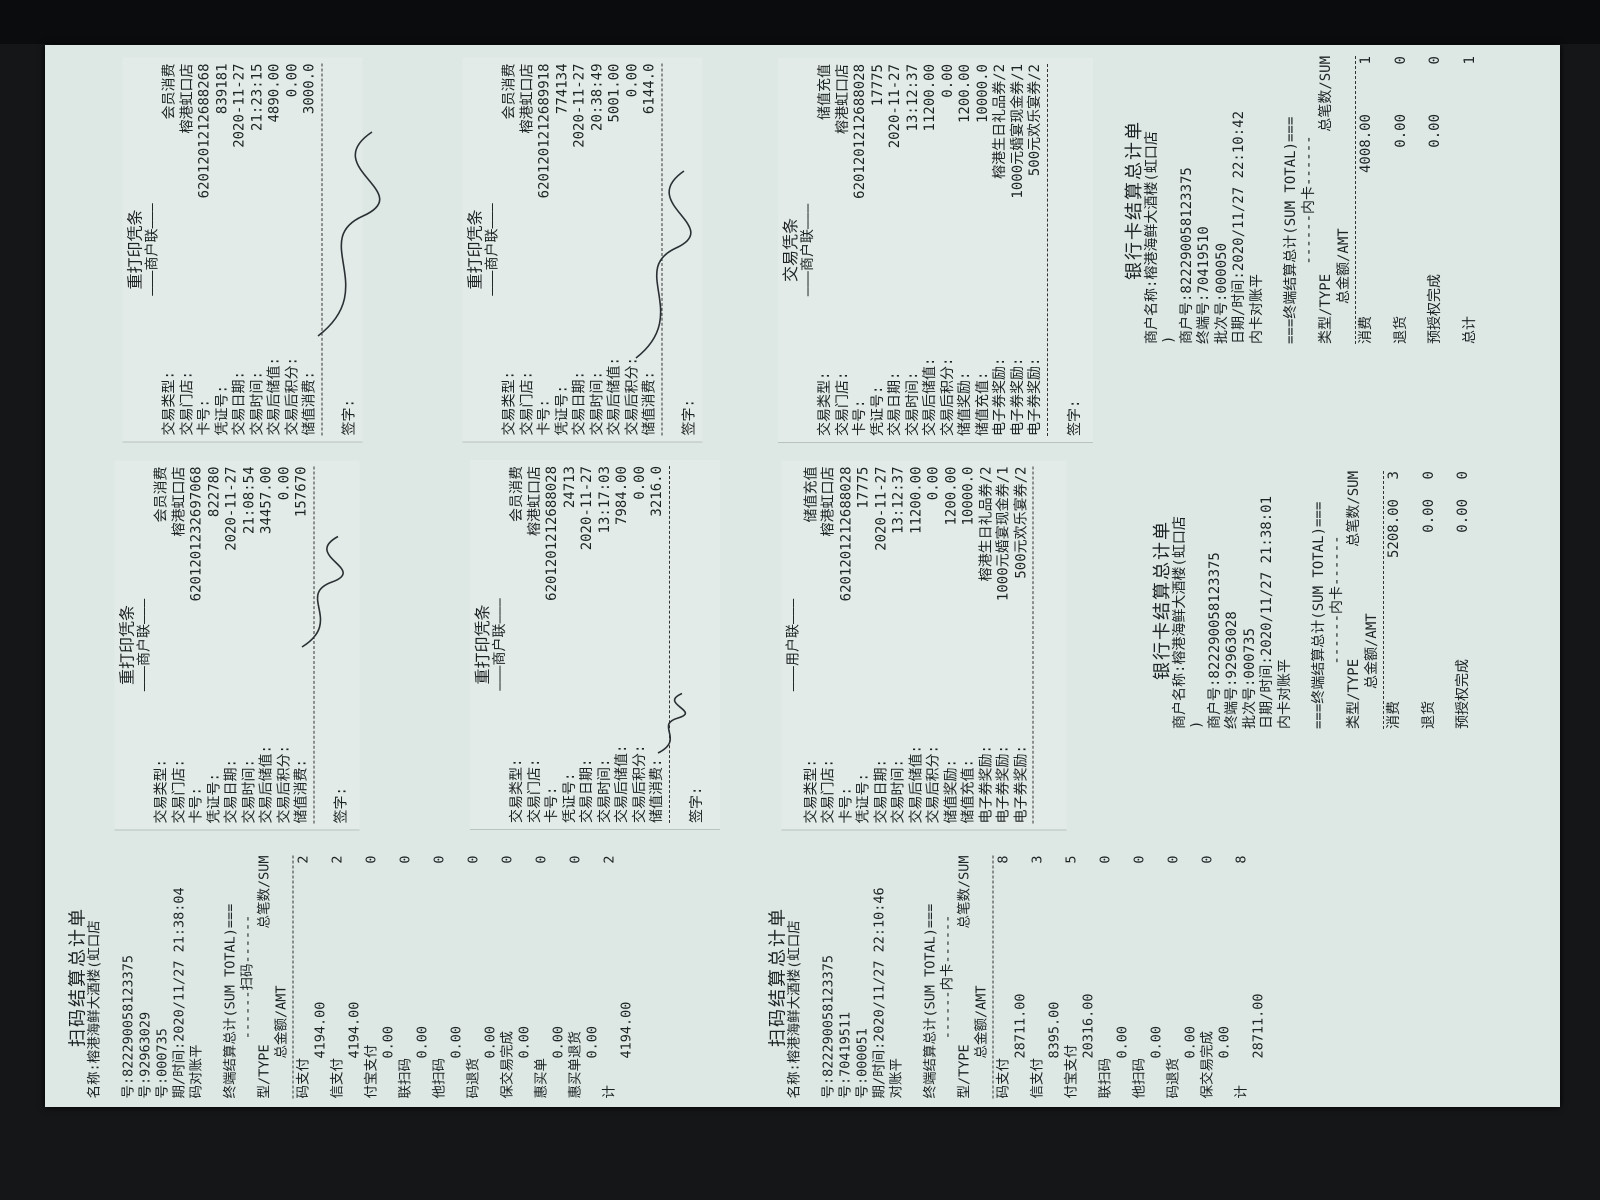  What do you see at coordinates (544, 417) in the screenshot?
I see `field-label: 卡号:` at bounding box center [544, 417].